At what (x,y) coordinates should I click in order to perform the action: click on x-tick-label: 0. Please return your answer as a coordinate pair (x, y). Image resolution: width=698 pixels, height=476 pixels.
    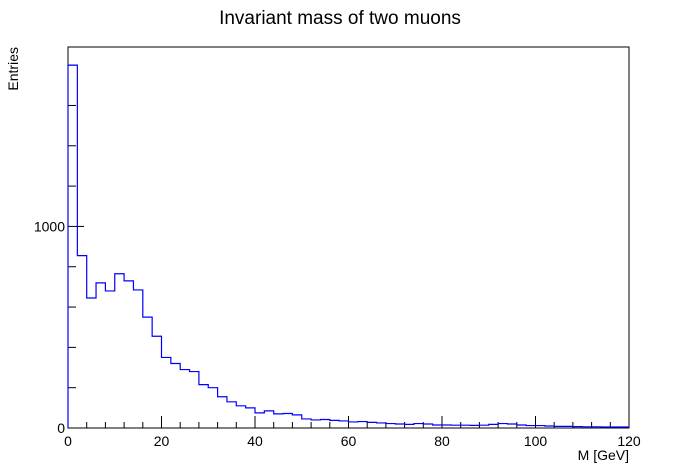
    Looking at the image, I should click on (68, 441).